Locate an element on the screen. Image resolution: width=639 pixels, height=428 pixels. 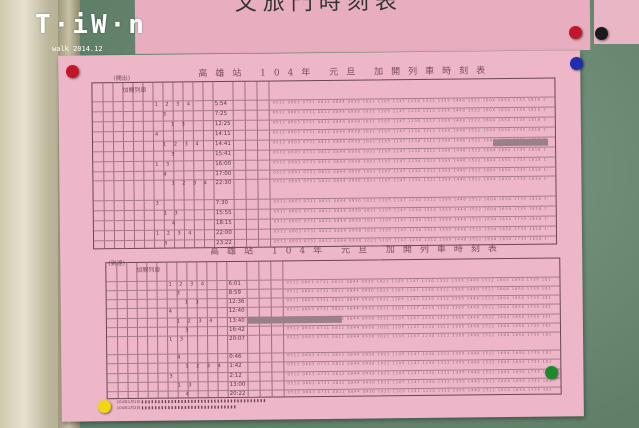
train-time: 16:00 is located at coordinates (223, 163).